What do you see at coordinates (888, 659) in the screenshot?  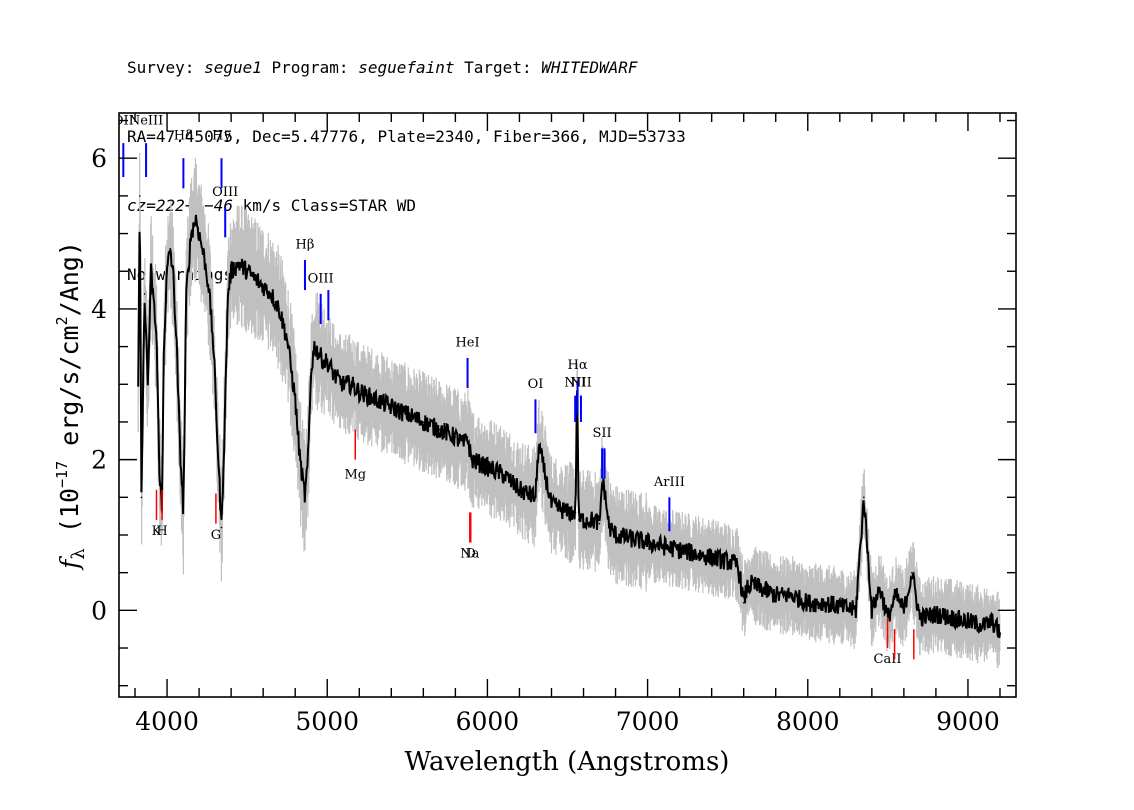 I see `absorption-line-label: CaII` at bounding box center [888, 659].